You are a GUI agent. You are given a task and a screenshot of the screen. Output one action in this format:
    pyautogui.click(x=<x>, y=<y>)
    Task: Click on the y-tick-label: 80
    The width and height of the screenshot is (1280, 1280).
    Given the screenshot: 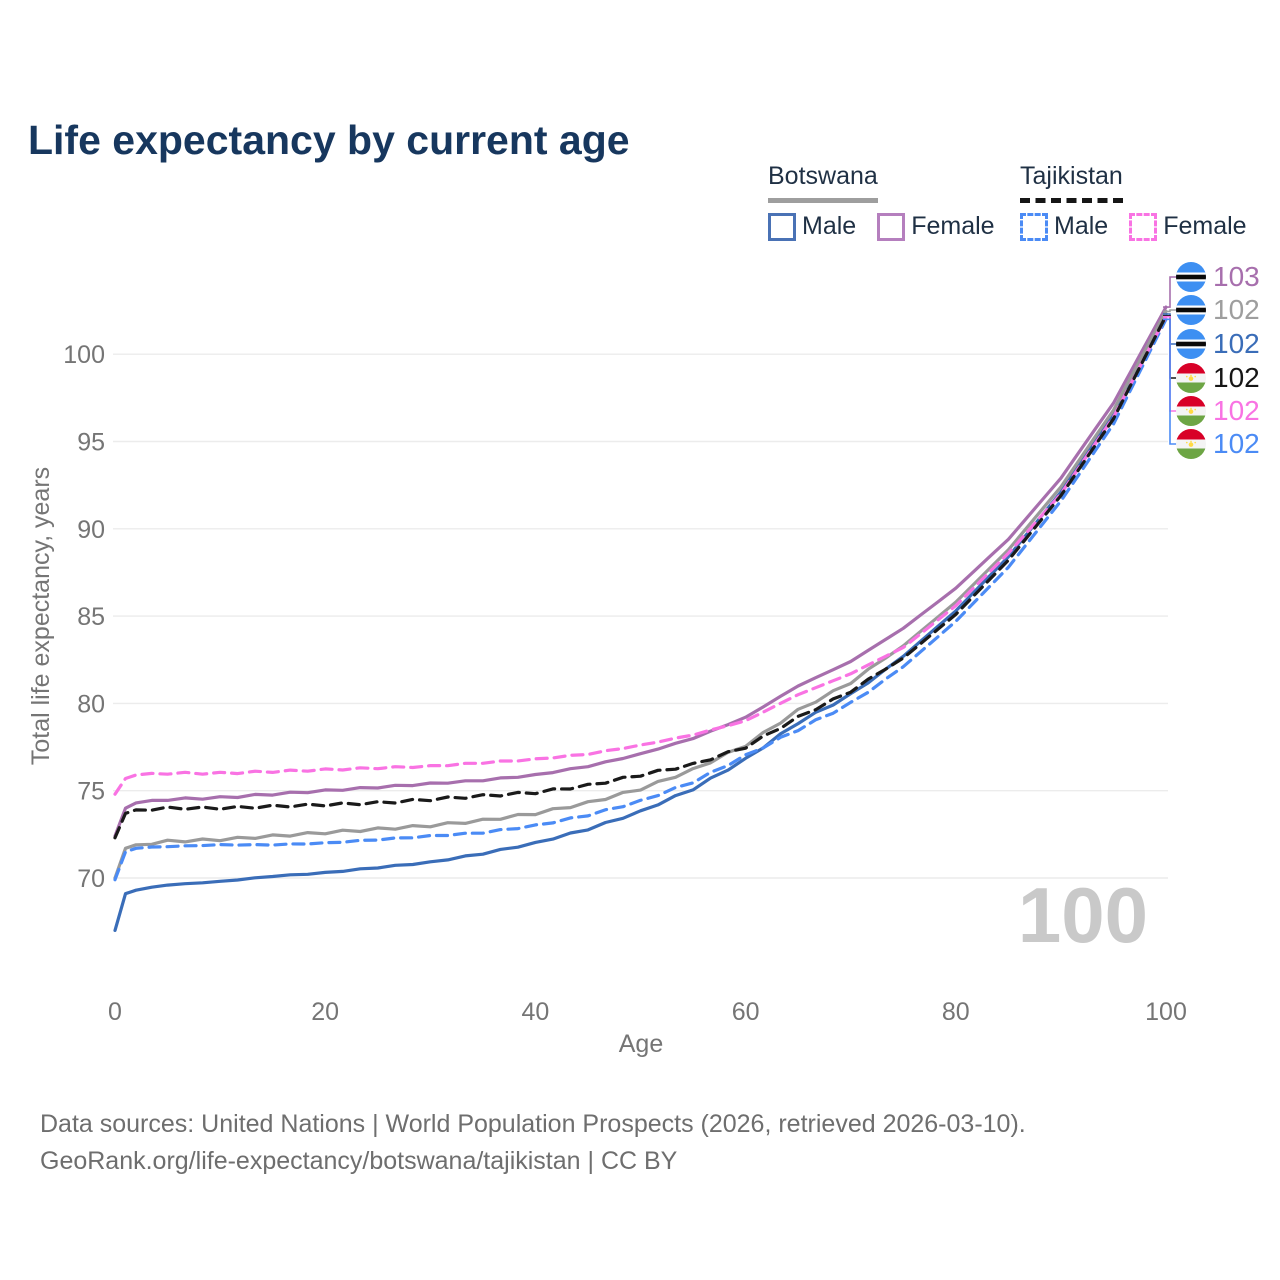 What is the action you would take?
    pyautogui.click(x=91, y=704)
    